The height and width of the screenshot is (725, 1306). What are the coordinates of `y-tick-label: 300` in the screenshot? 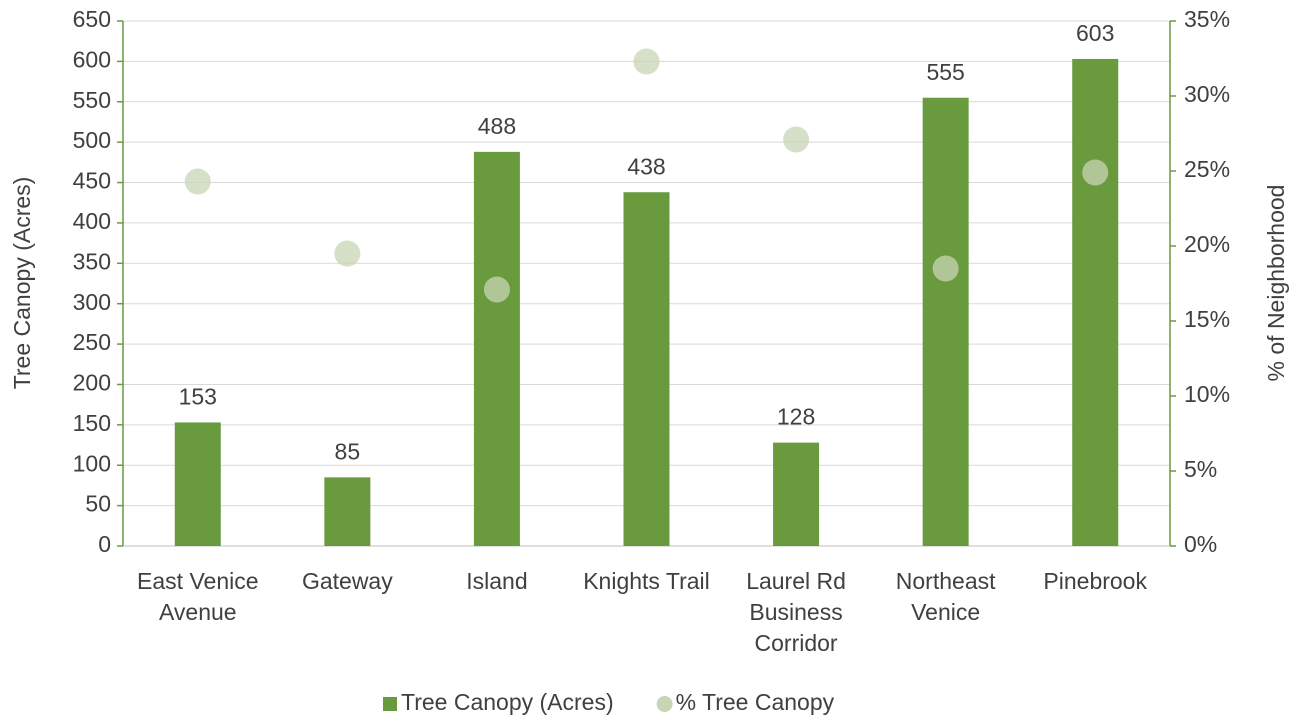 It's located at (92, 302).